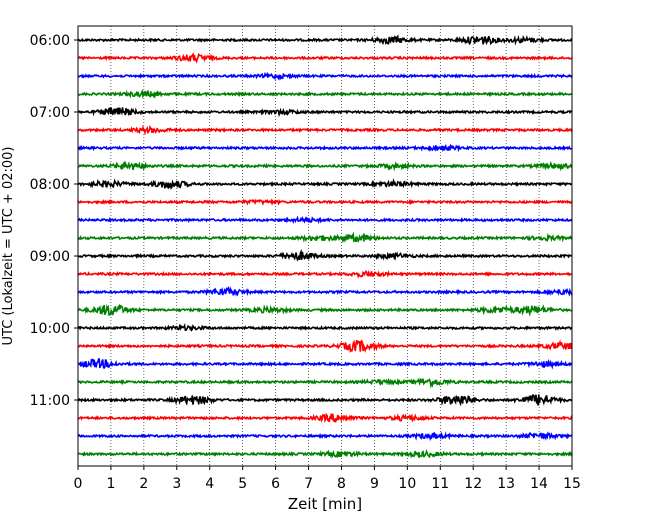 This screenshot has height=520, width=650. I want to click on y-tick-label: 09:00, so click(50, 257).